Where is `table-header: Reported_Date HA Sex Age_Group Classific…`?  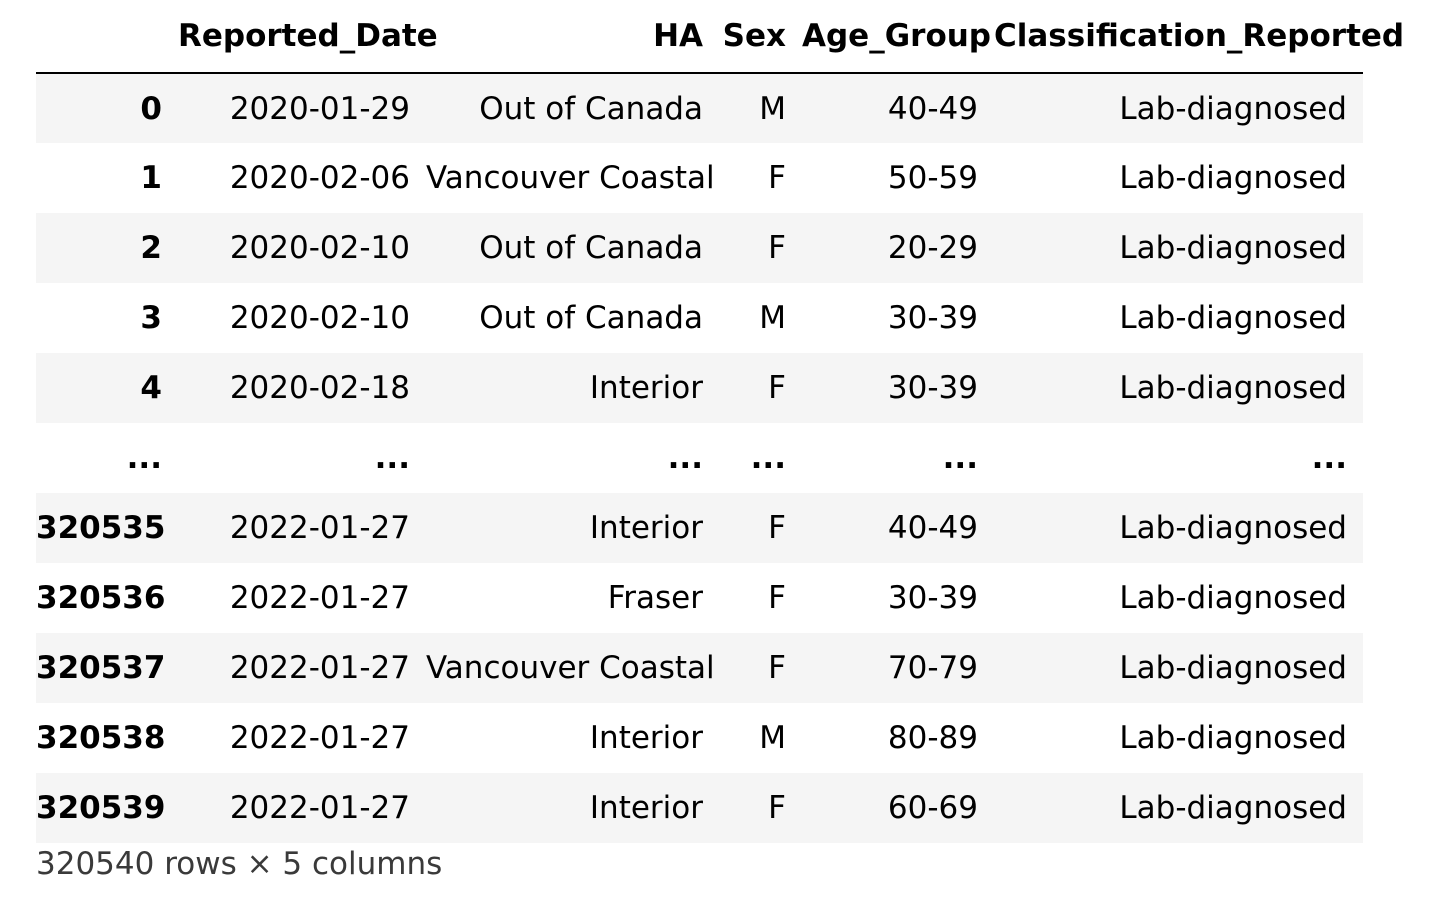
table-header: Reported_Date HA Sex Age_Group Classific… is located at coordinates (720, 37).